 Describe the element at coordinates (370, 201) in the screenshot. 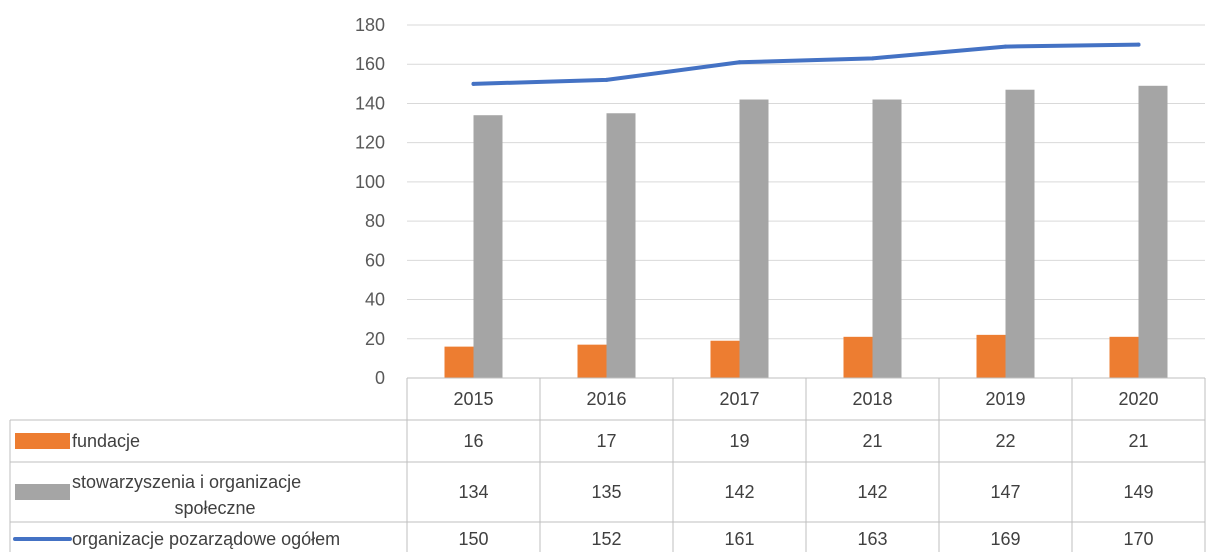

I see `y-axis: 0 20 40 60 80 100 120 140 160 180` at that location.